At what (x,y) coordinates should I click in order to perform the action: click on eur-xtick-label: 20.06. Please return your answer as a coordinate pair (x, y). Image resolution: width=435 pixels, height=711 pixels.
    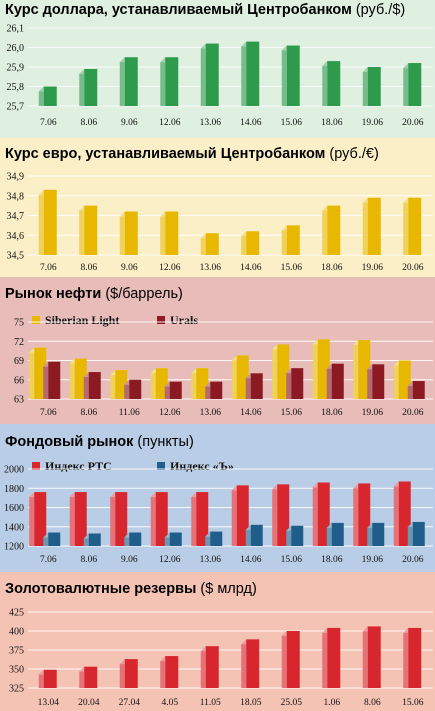
    Looking at the image, I should click on (413, 268).